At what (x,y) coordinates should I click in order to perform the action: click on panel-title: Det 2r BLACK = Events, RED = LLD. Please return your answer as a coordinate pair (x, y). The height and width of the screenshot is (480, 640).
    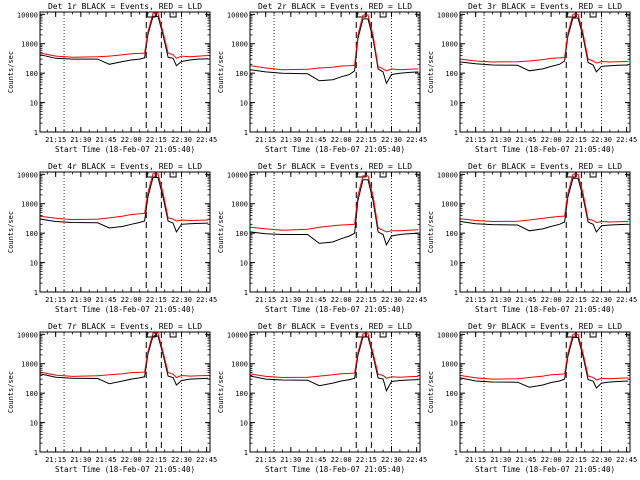
    Looking at the image, I should click on (335, 6).